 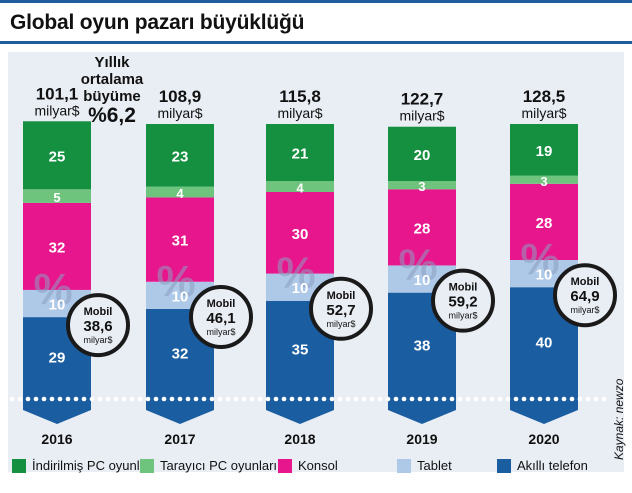 What do you see at coordinates (422, 345) in the screenshot?
I see `segment-label: 38` at bounding box center [422, 345].